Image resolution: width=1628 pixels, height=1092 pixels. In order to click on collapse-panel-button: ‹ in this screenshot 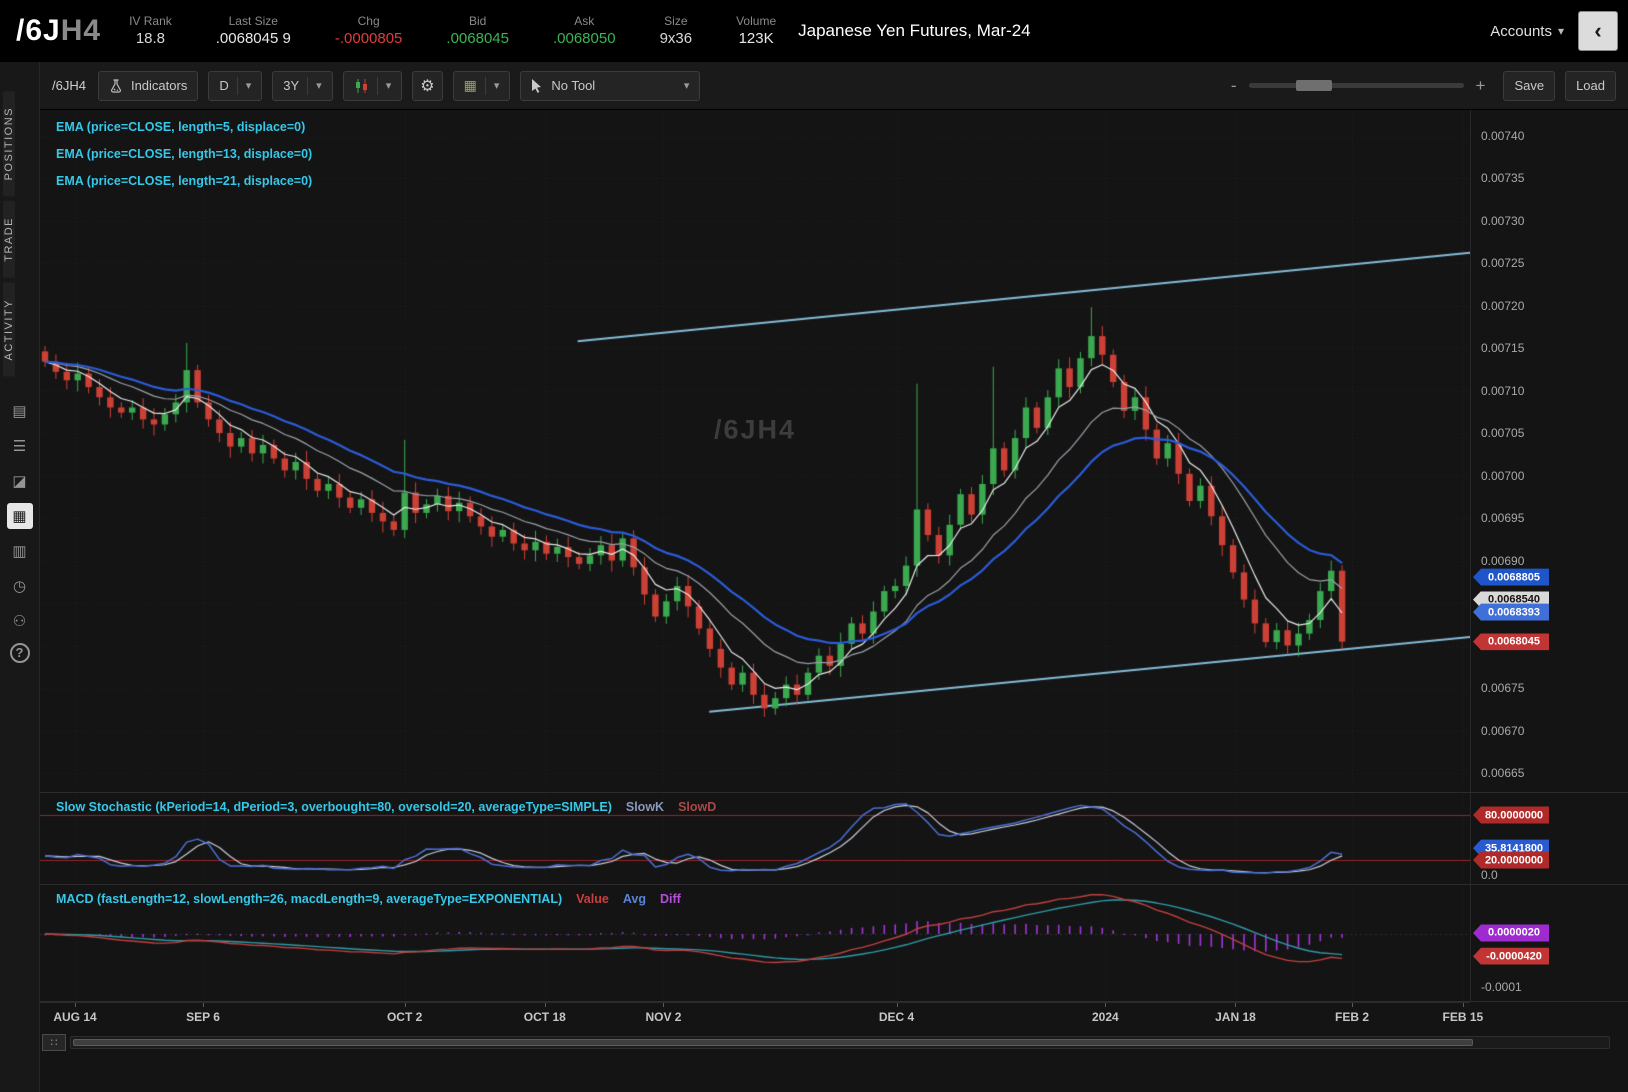, I will do `click(1598, 31)`.